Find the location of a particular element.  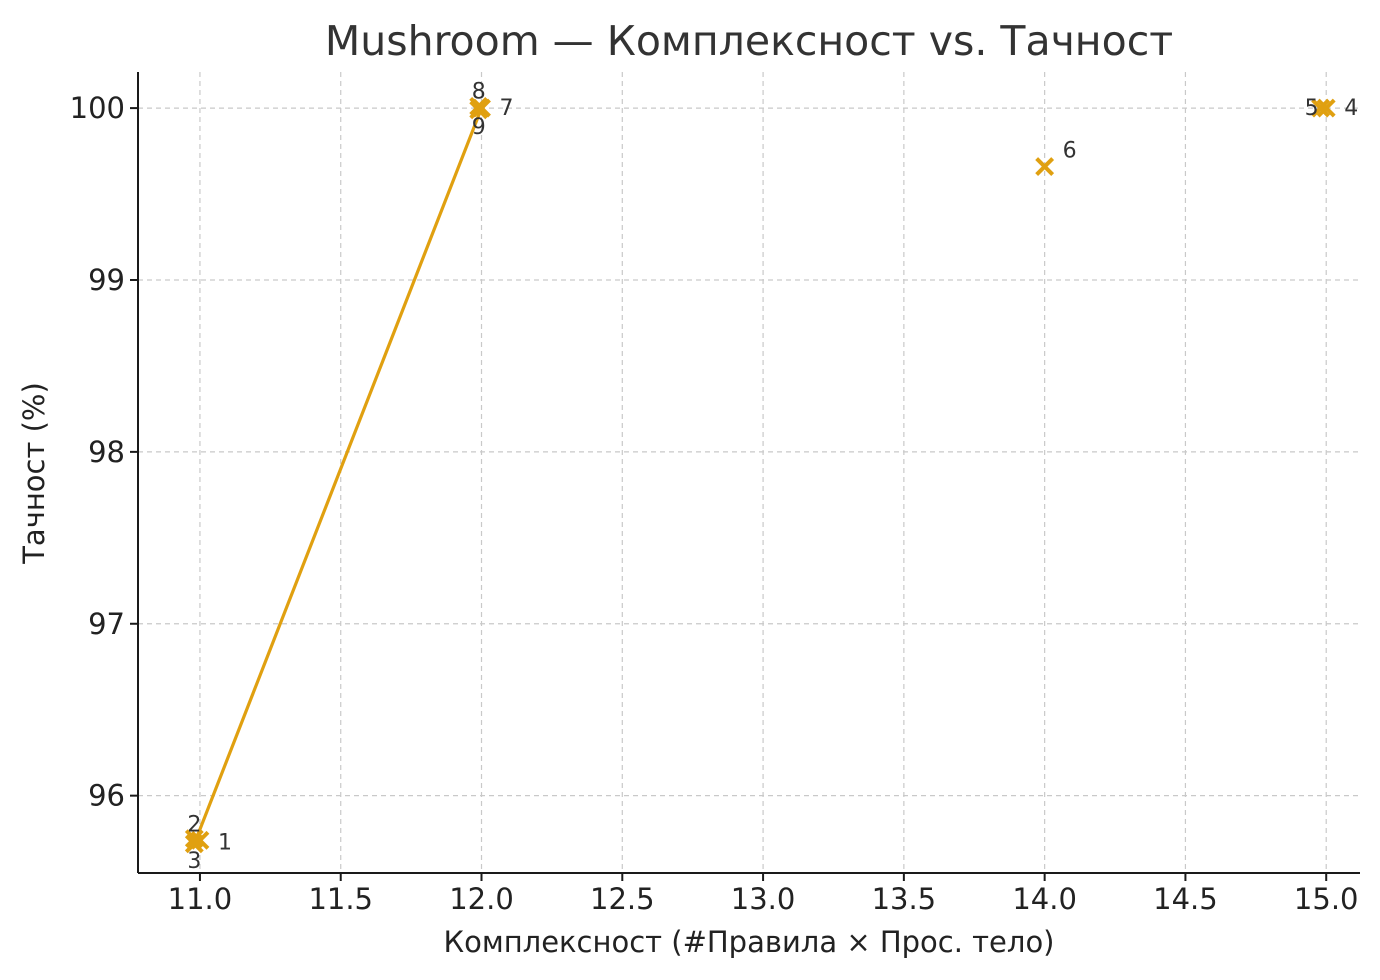

y-tick-label: 99 is located at coordinates (106, 280).